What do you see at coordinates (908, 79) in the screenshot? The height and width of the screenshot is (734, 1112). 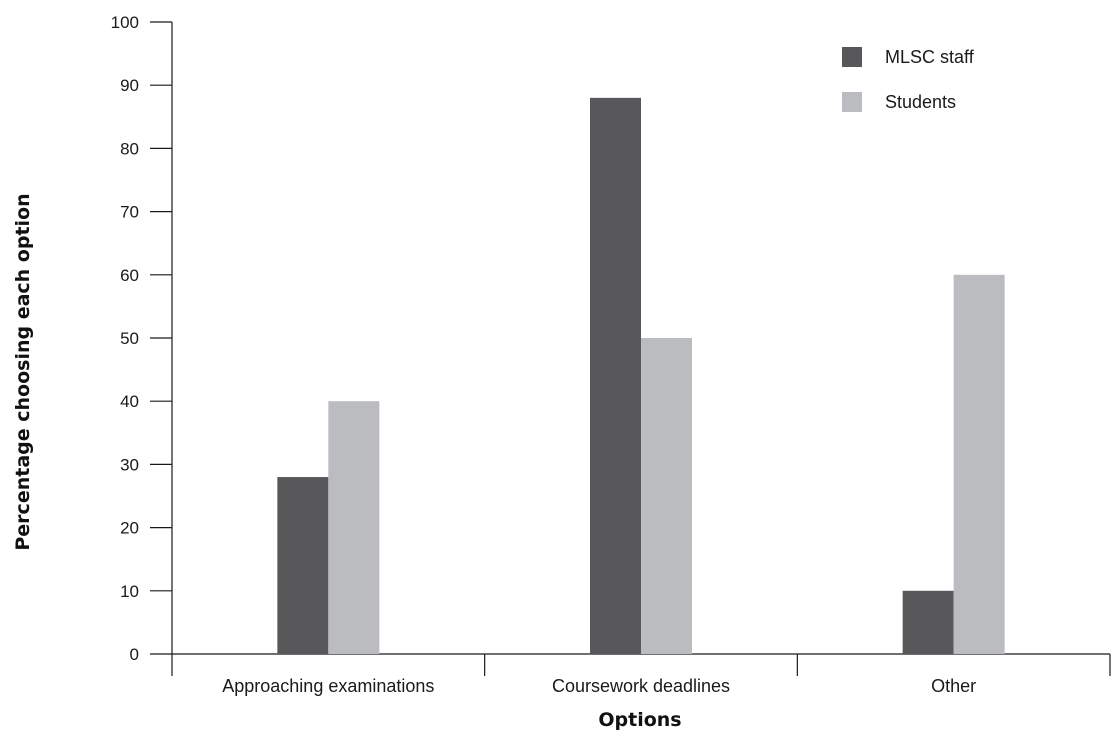 I see `legend: MLSC staff Students` at bounding box center [908, 79].